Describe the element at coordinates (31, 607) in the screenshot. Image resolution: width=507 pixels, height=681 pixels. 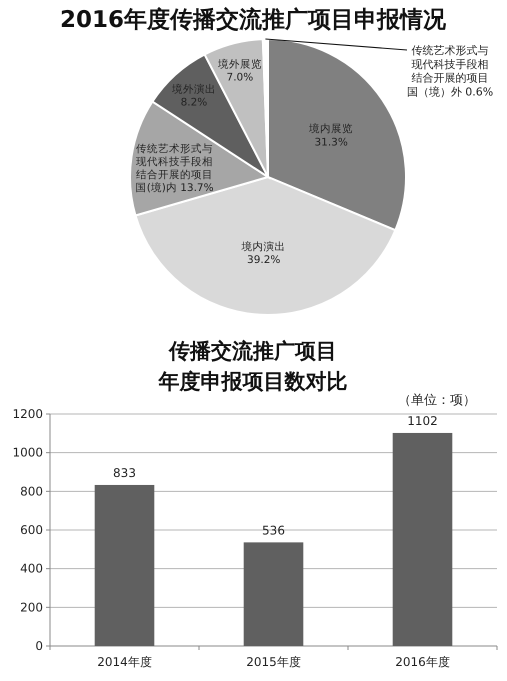
I see `y-tick-label: 200` at that location.